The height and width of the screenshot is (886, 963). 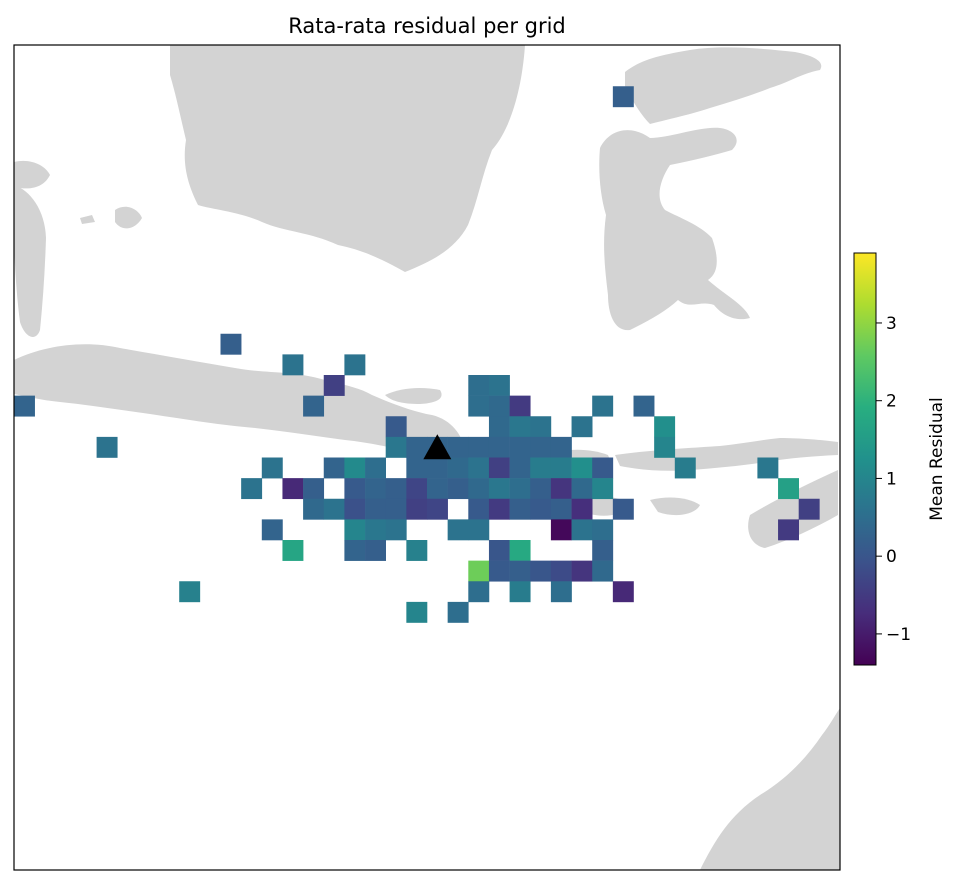 What do you see at coordinates (437, 447) in the screenshot?
I see `triangle-marker-icon` at bounding box center [437, 447].